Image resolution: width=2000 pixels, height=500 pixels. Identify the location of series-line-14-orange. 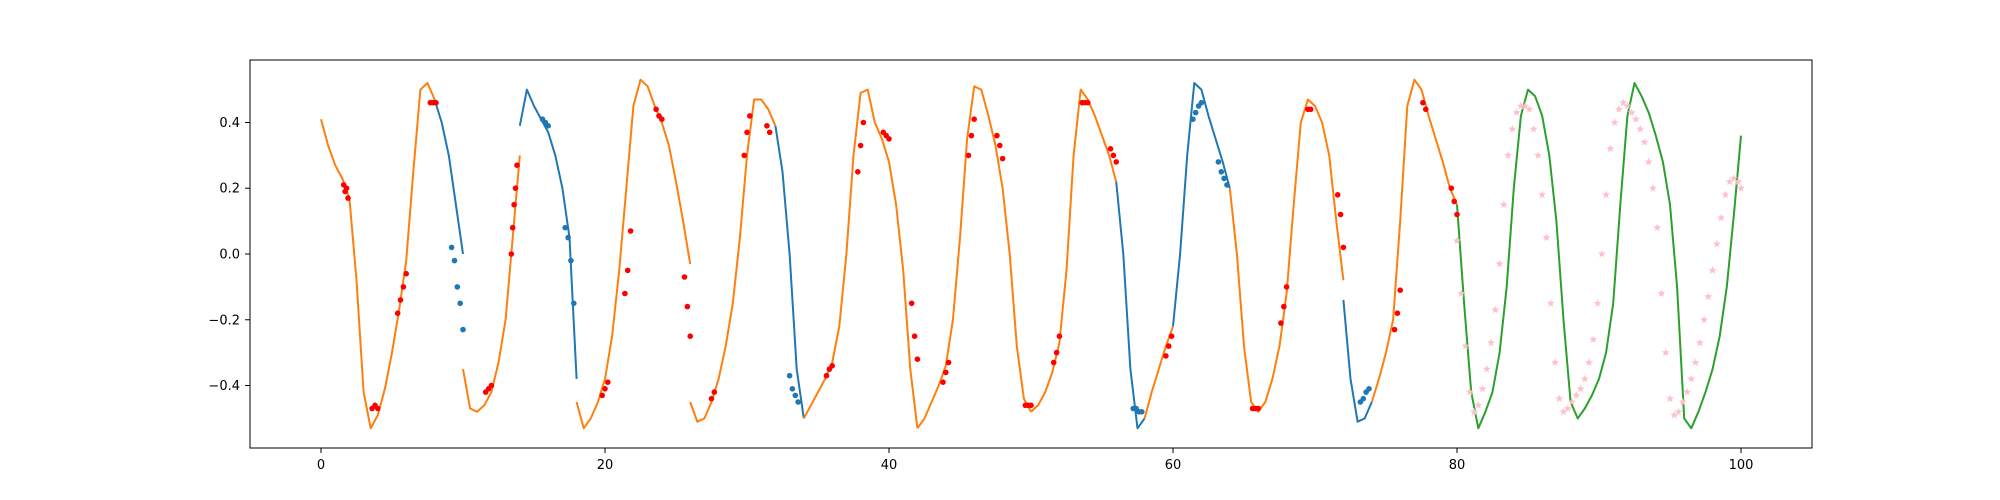
(1286, 255).